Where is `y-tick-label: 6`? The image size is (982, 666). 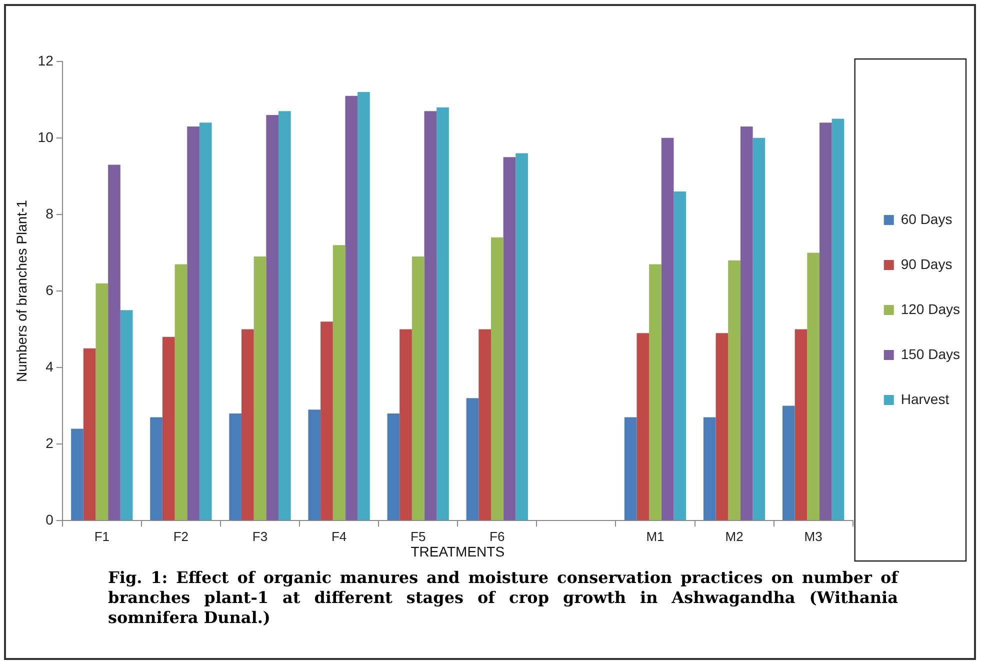
y-tick-label: 6 is located at coordinates (50, 290).